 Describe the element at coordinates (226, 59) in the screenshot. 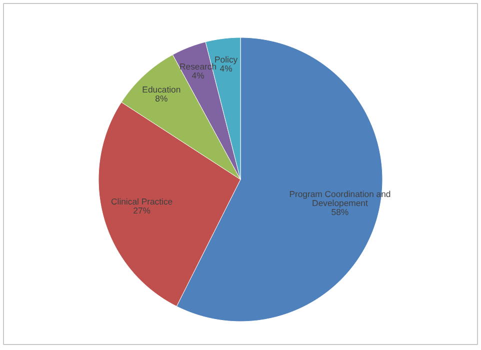

I see `slice-label: Policy` at that location.